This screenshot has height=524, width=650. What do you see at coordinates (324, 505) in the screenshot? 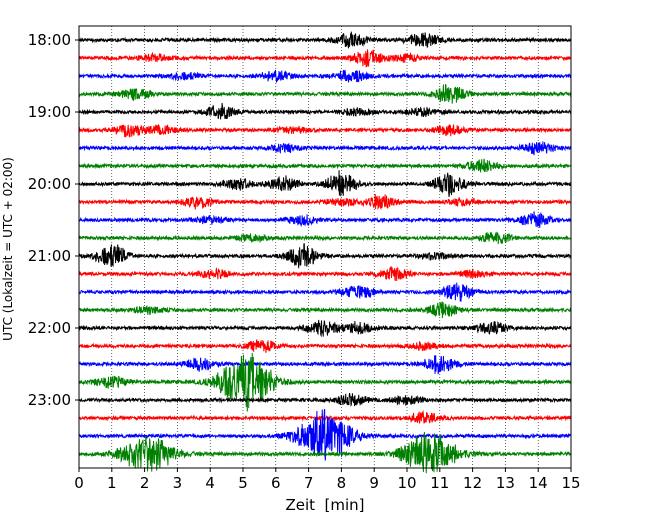
I see `x-axis-label: Zeit [min]` at bounding box center [324, 505].